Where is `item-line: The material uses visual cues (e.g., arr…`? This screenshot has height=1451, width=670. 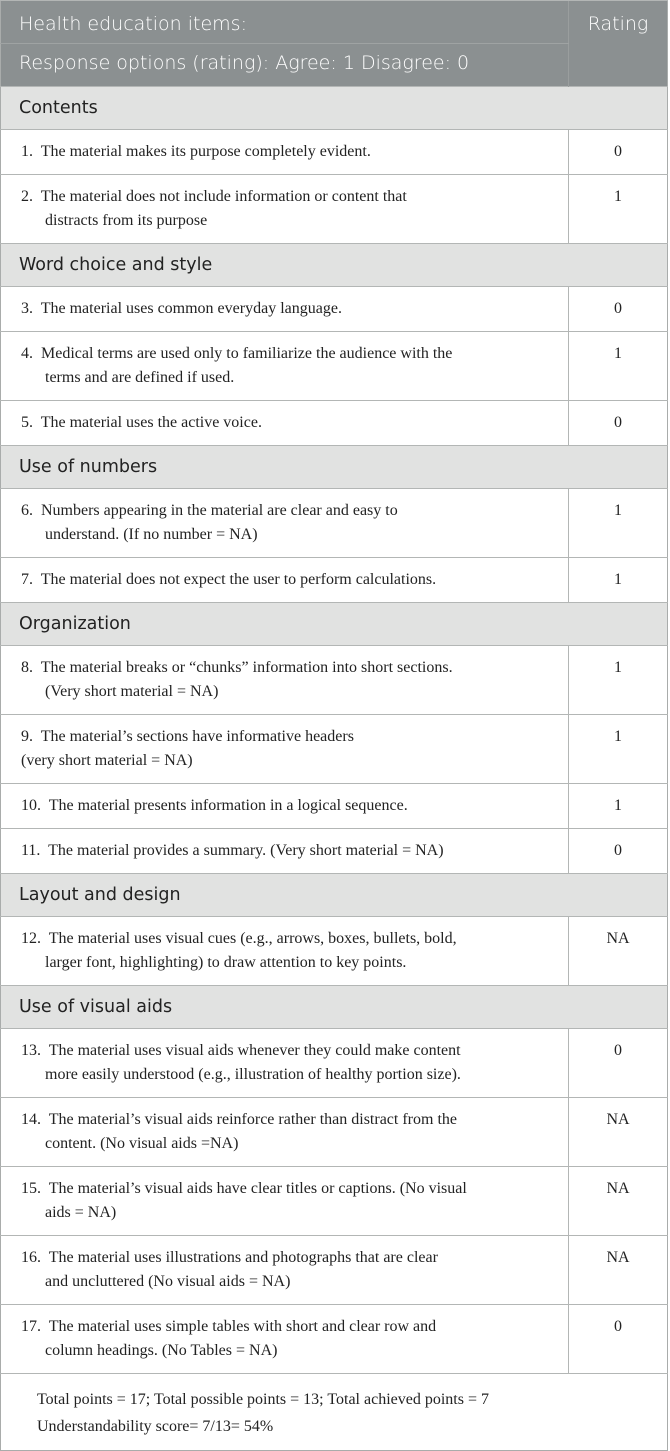
item-line: The material uses visual cues (e.g., arr… is located at coordinates (252, 938).